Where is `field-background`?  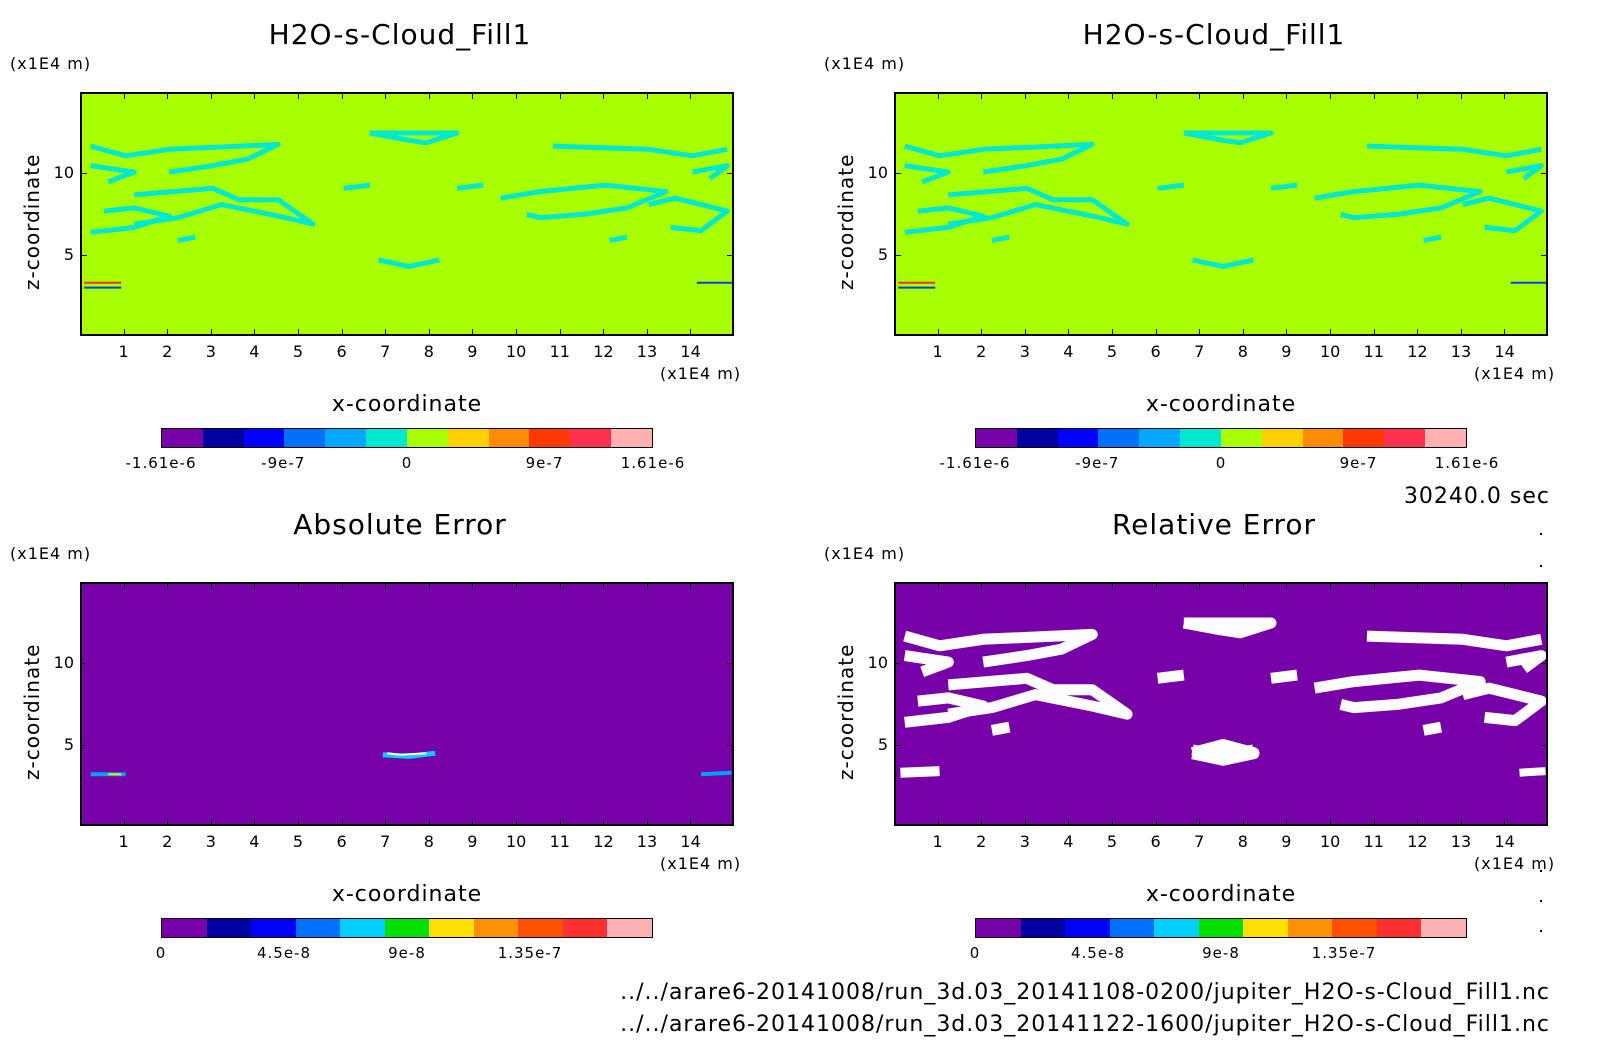 field-background is located at coordinates (407, 704).